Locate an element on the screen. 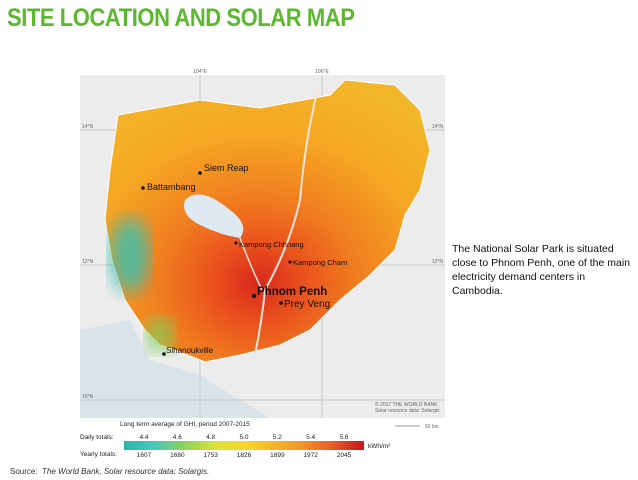 The height and width of the screenshot is (480, 638). scale-label: 50 km is located at coordinates (432, 427).